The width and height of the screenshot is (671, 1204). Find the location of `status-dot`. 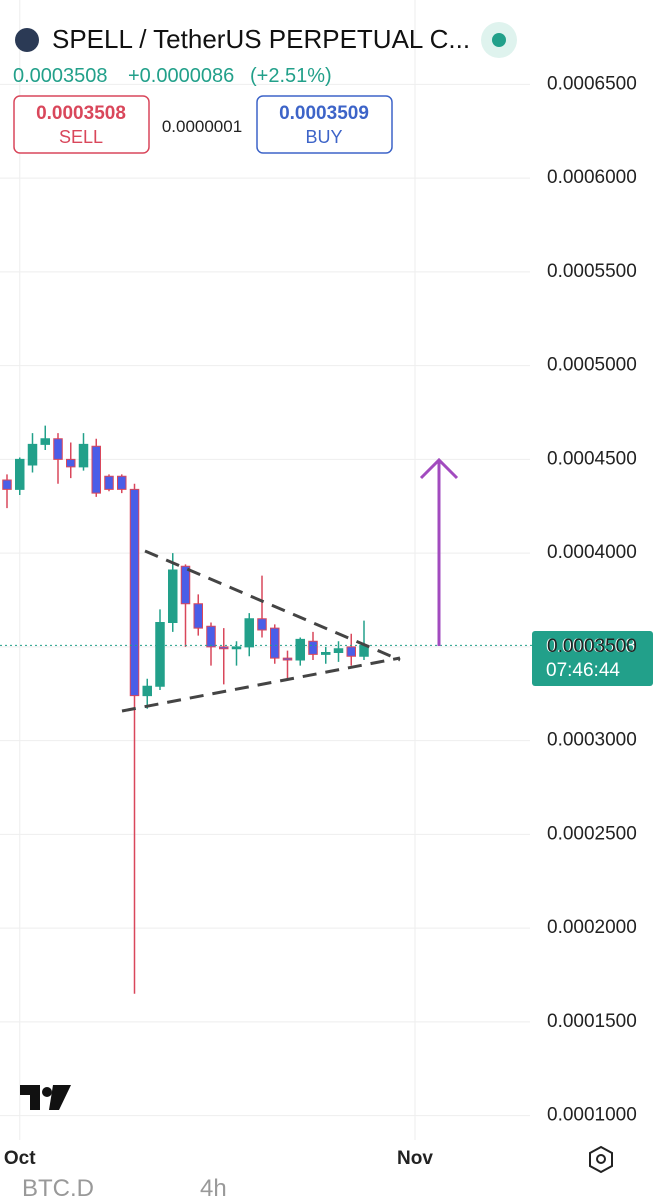

status-dot is located at coordinates (499, 40).